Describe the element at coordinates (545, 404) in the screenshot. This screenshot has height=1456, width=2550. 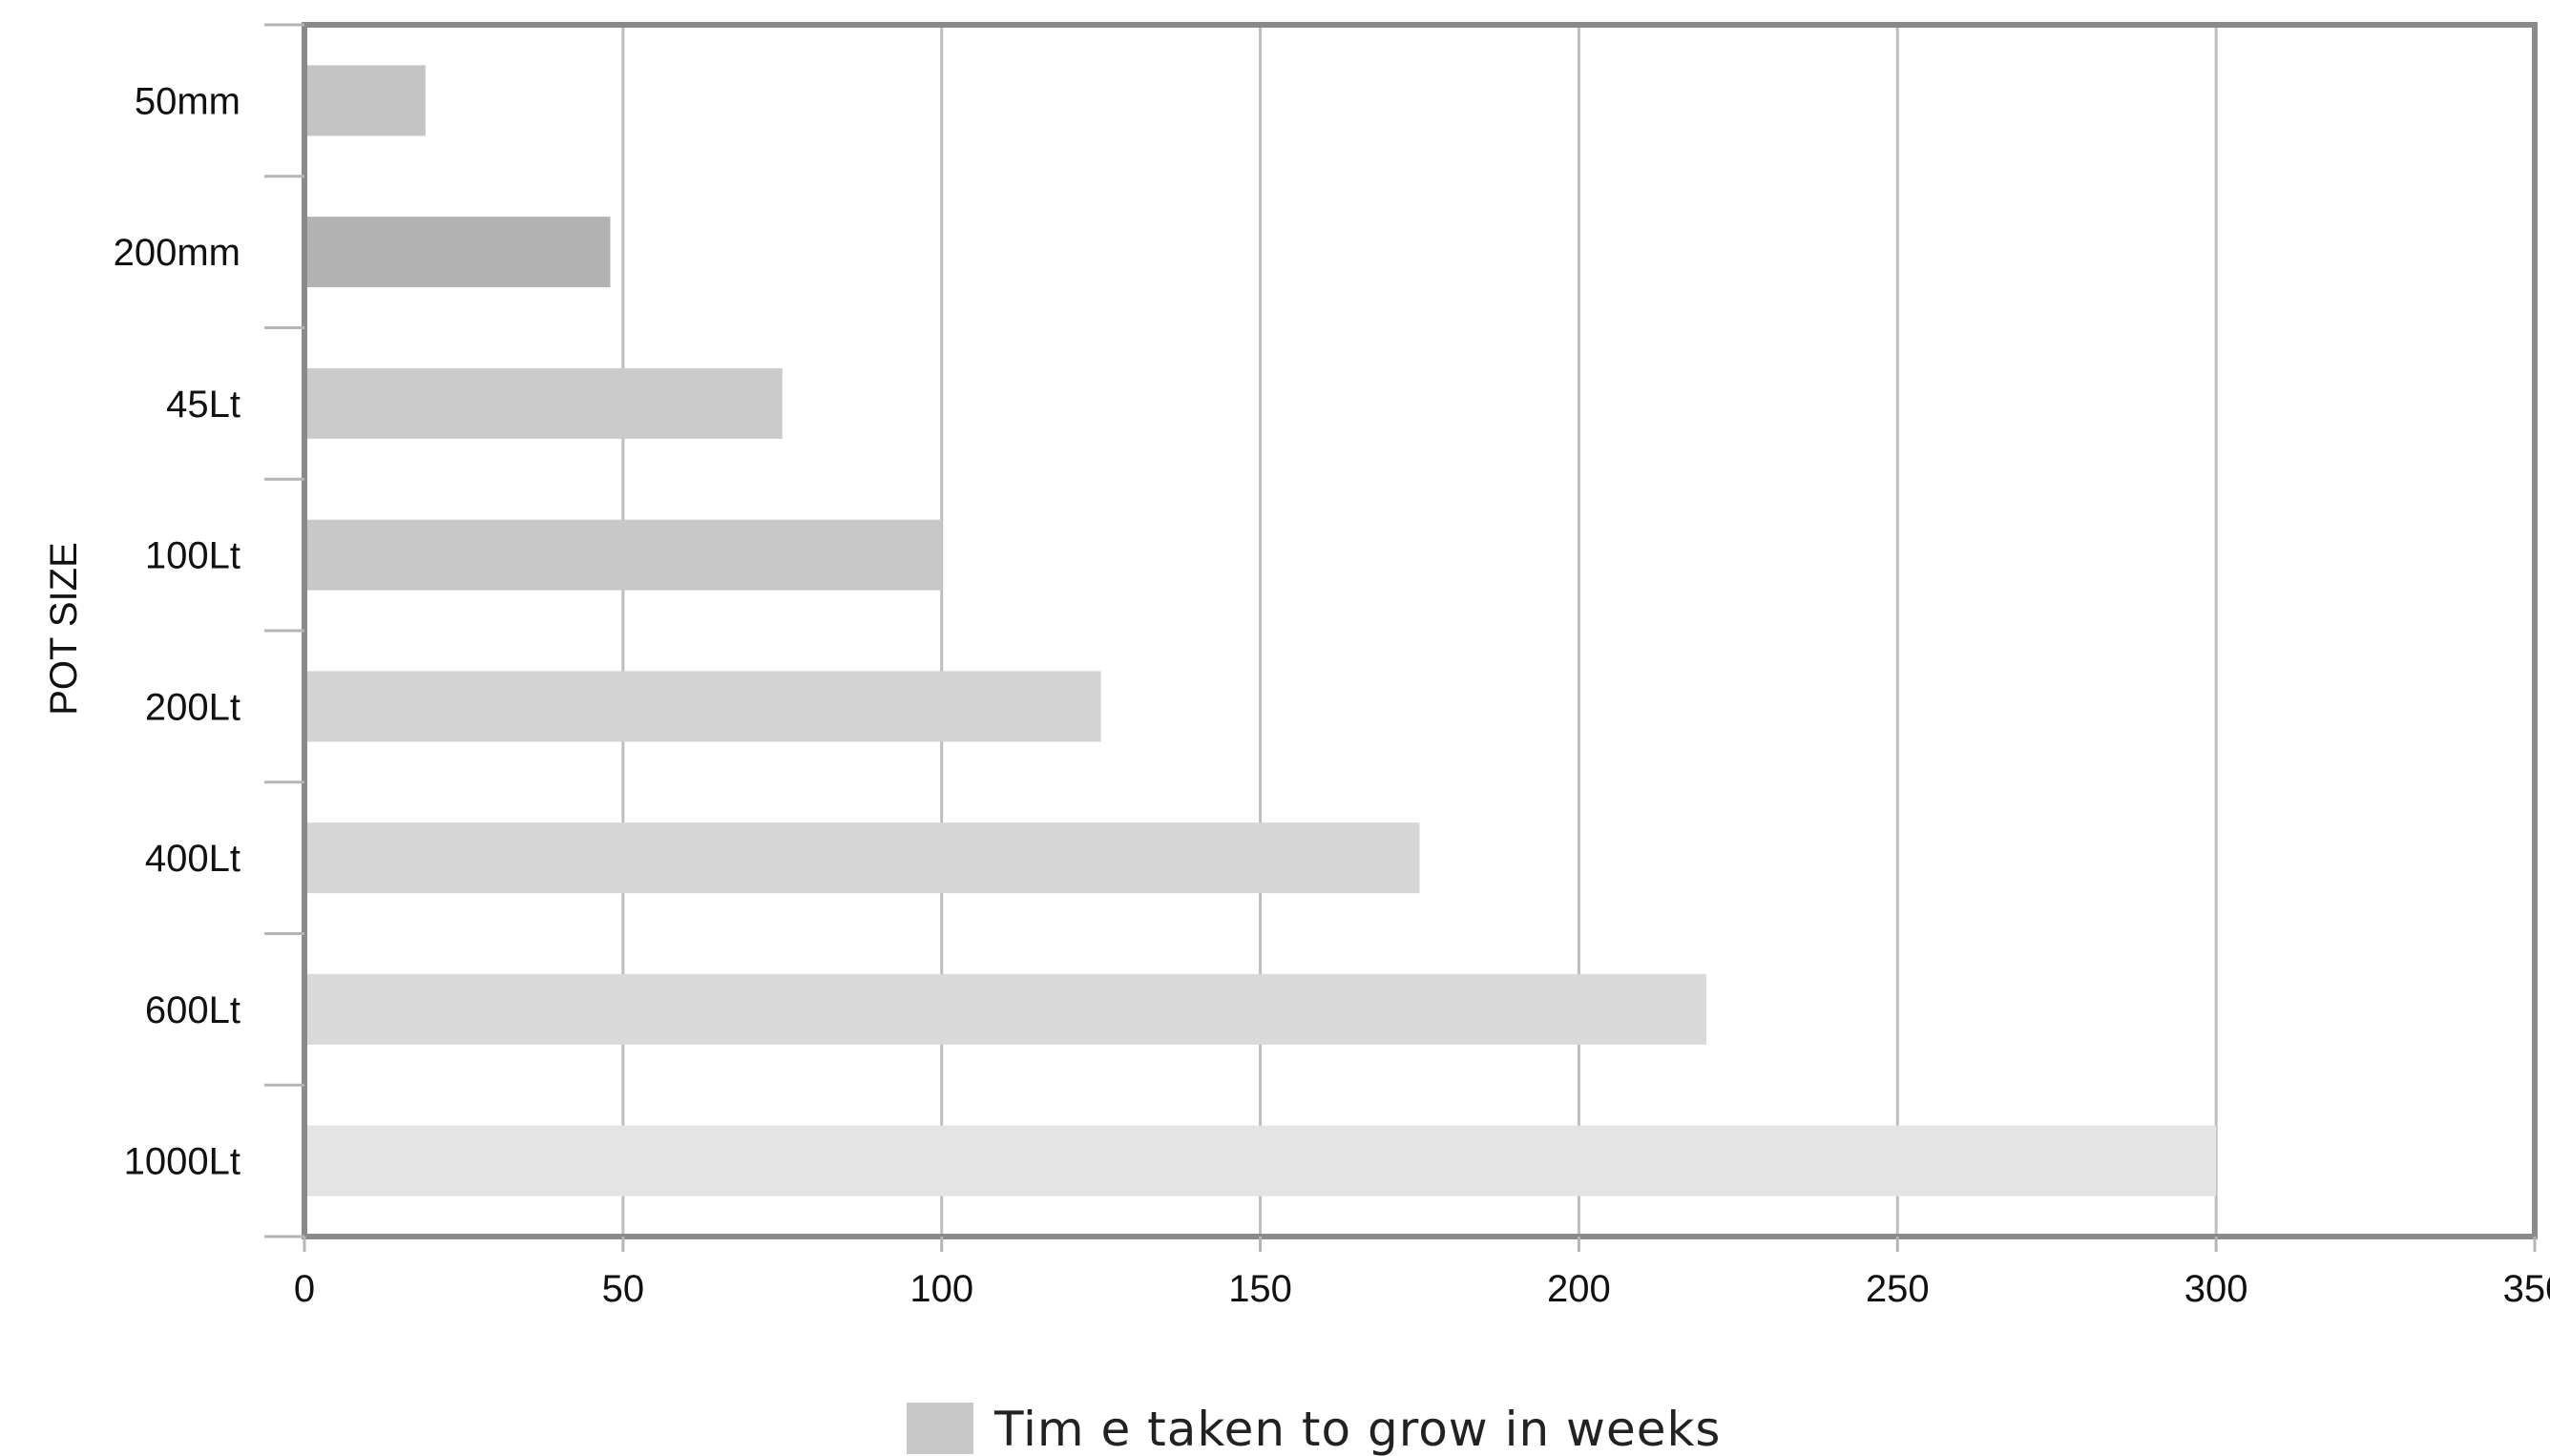
I see `bar-45Lt` at that location.